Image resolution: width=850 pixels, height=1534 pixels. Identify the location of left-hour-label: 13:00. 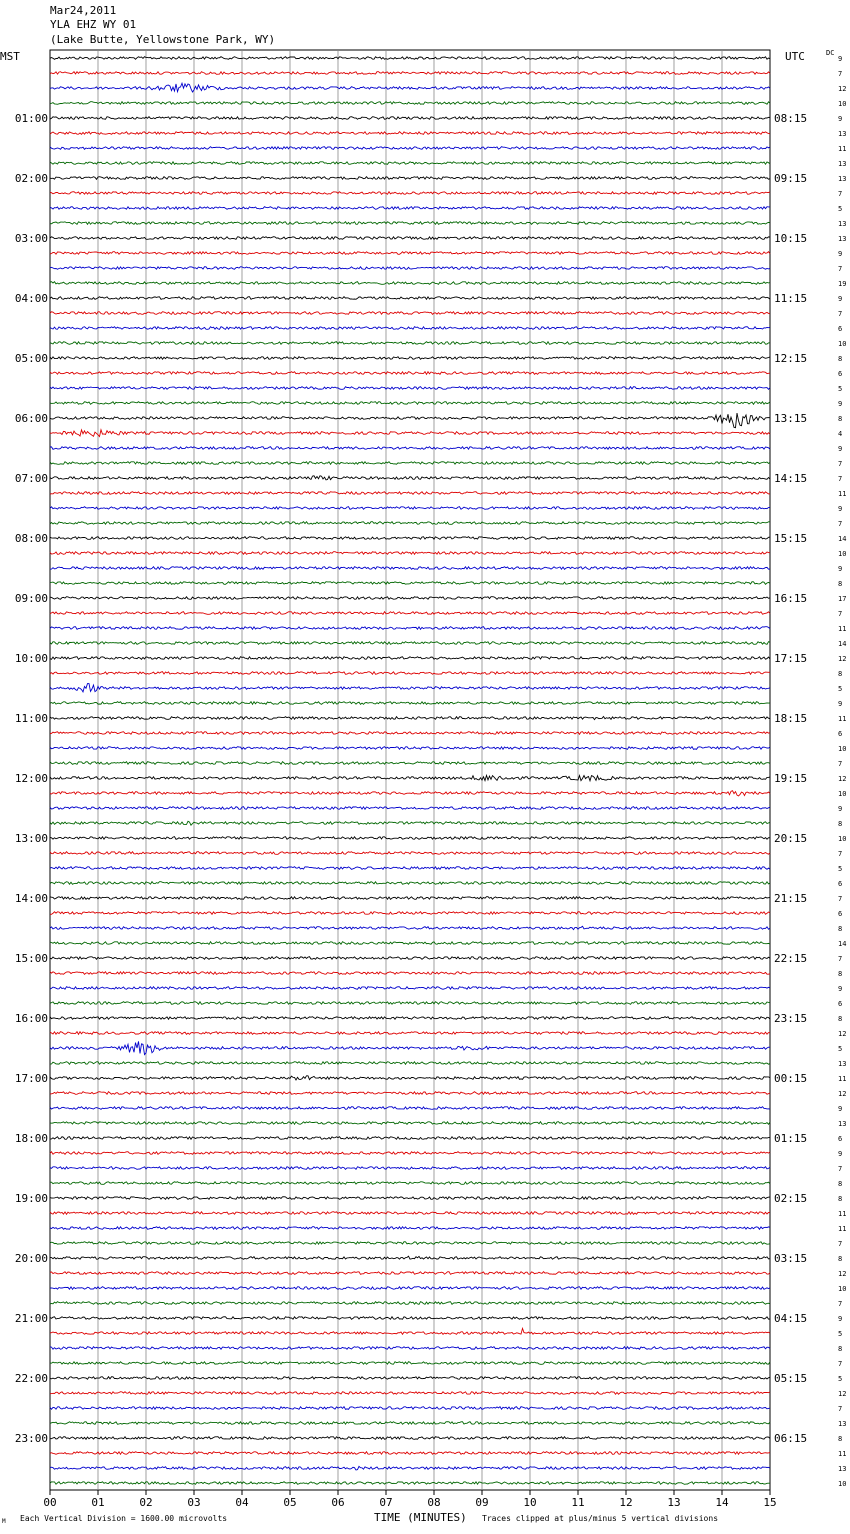
(31, 838).